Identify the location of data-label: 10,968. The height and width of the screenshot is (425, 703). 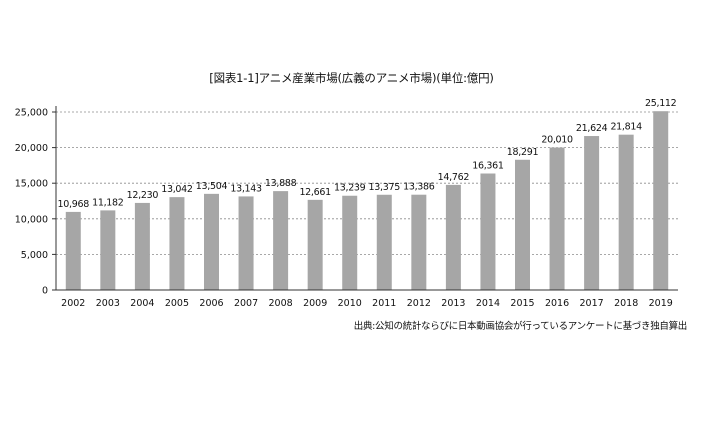
(74, 204).